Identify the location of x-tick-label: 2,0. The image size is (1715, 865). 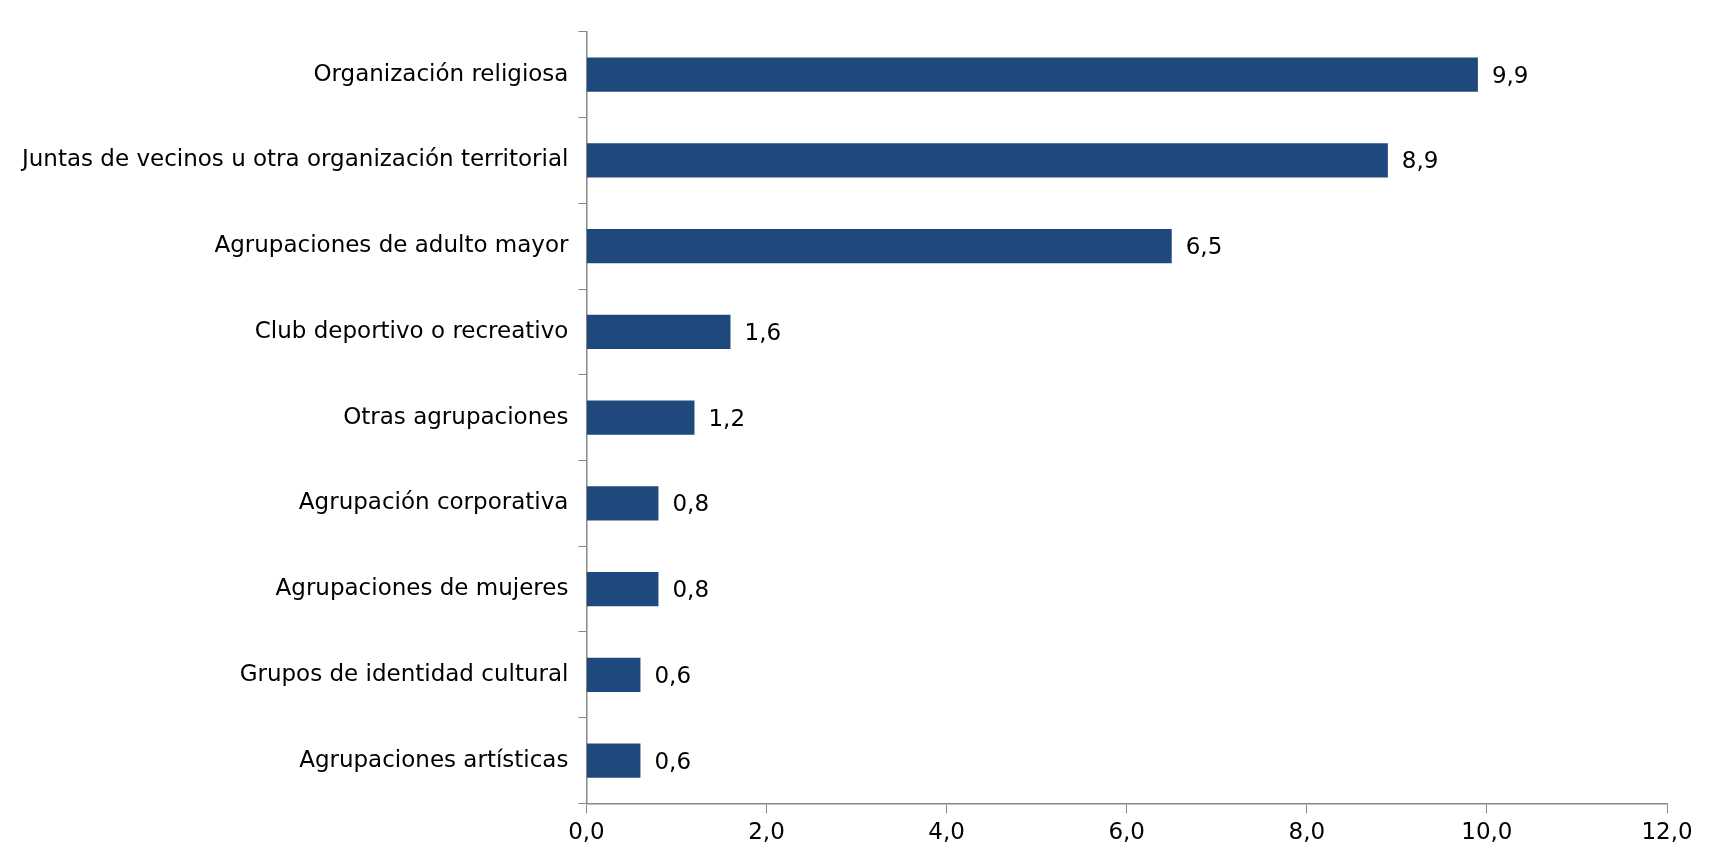
(766, 831).